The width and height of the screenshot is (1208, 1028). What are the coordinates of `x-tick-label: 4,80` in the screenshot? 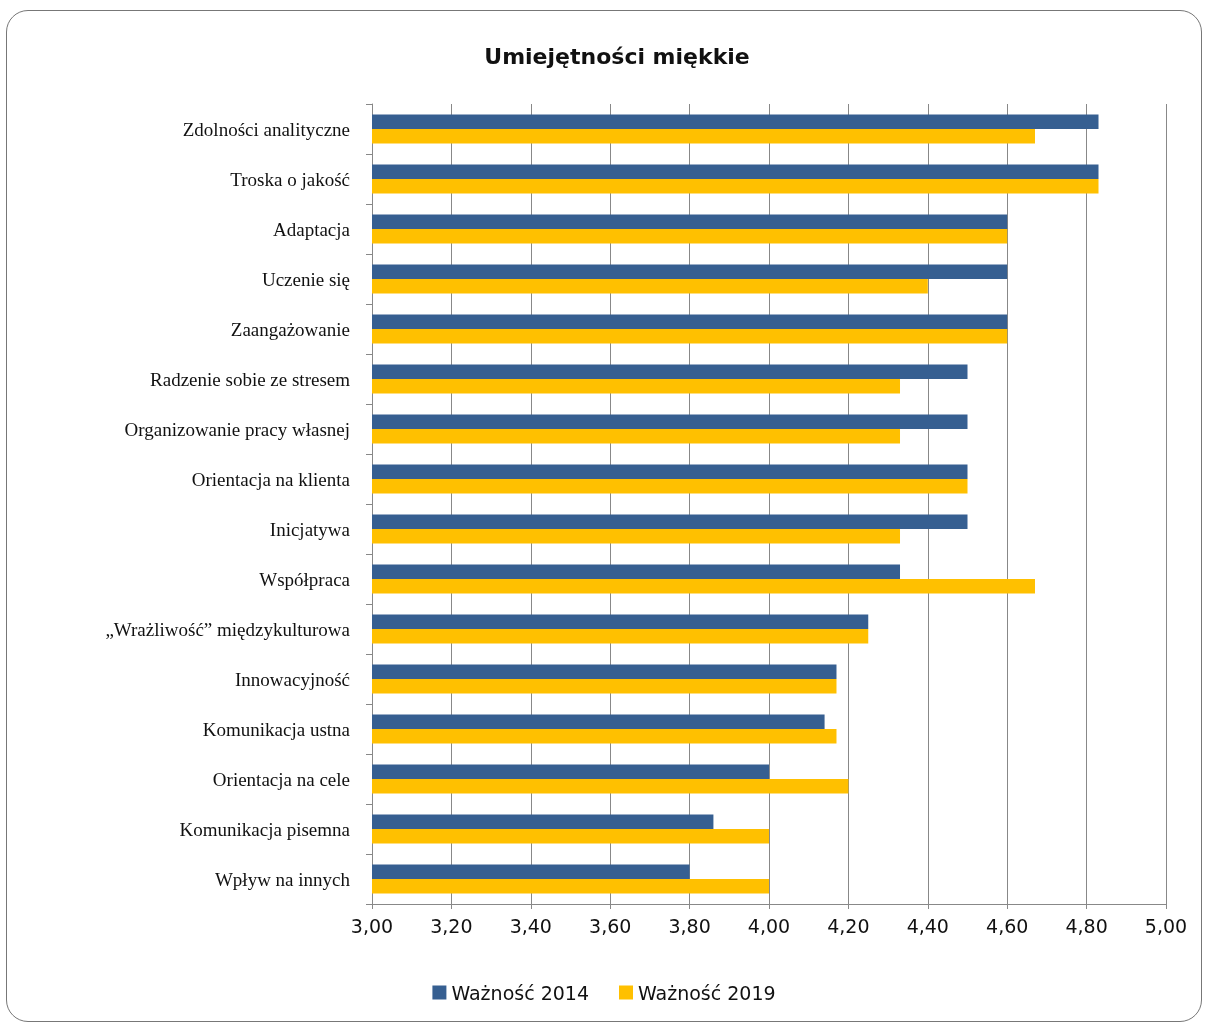 It's located at (1086, 925).